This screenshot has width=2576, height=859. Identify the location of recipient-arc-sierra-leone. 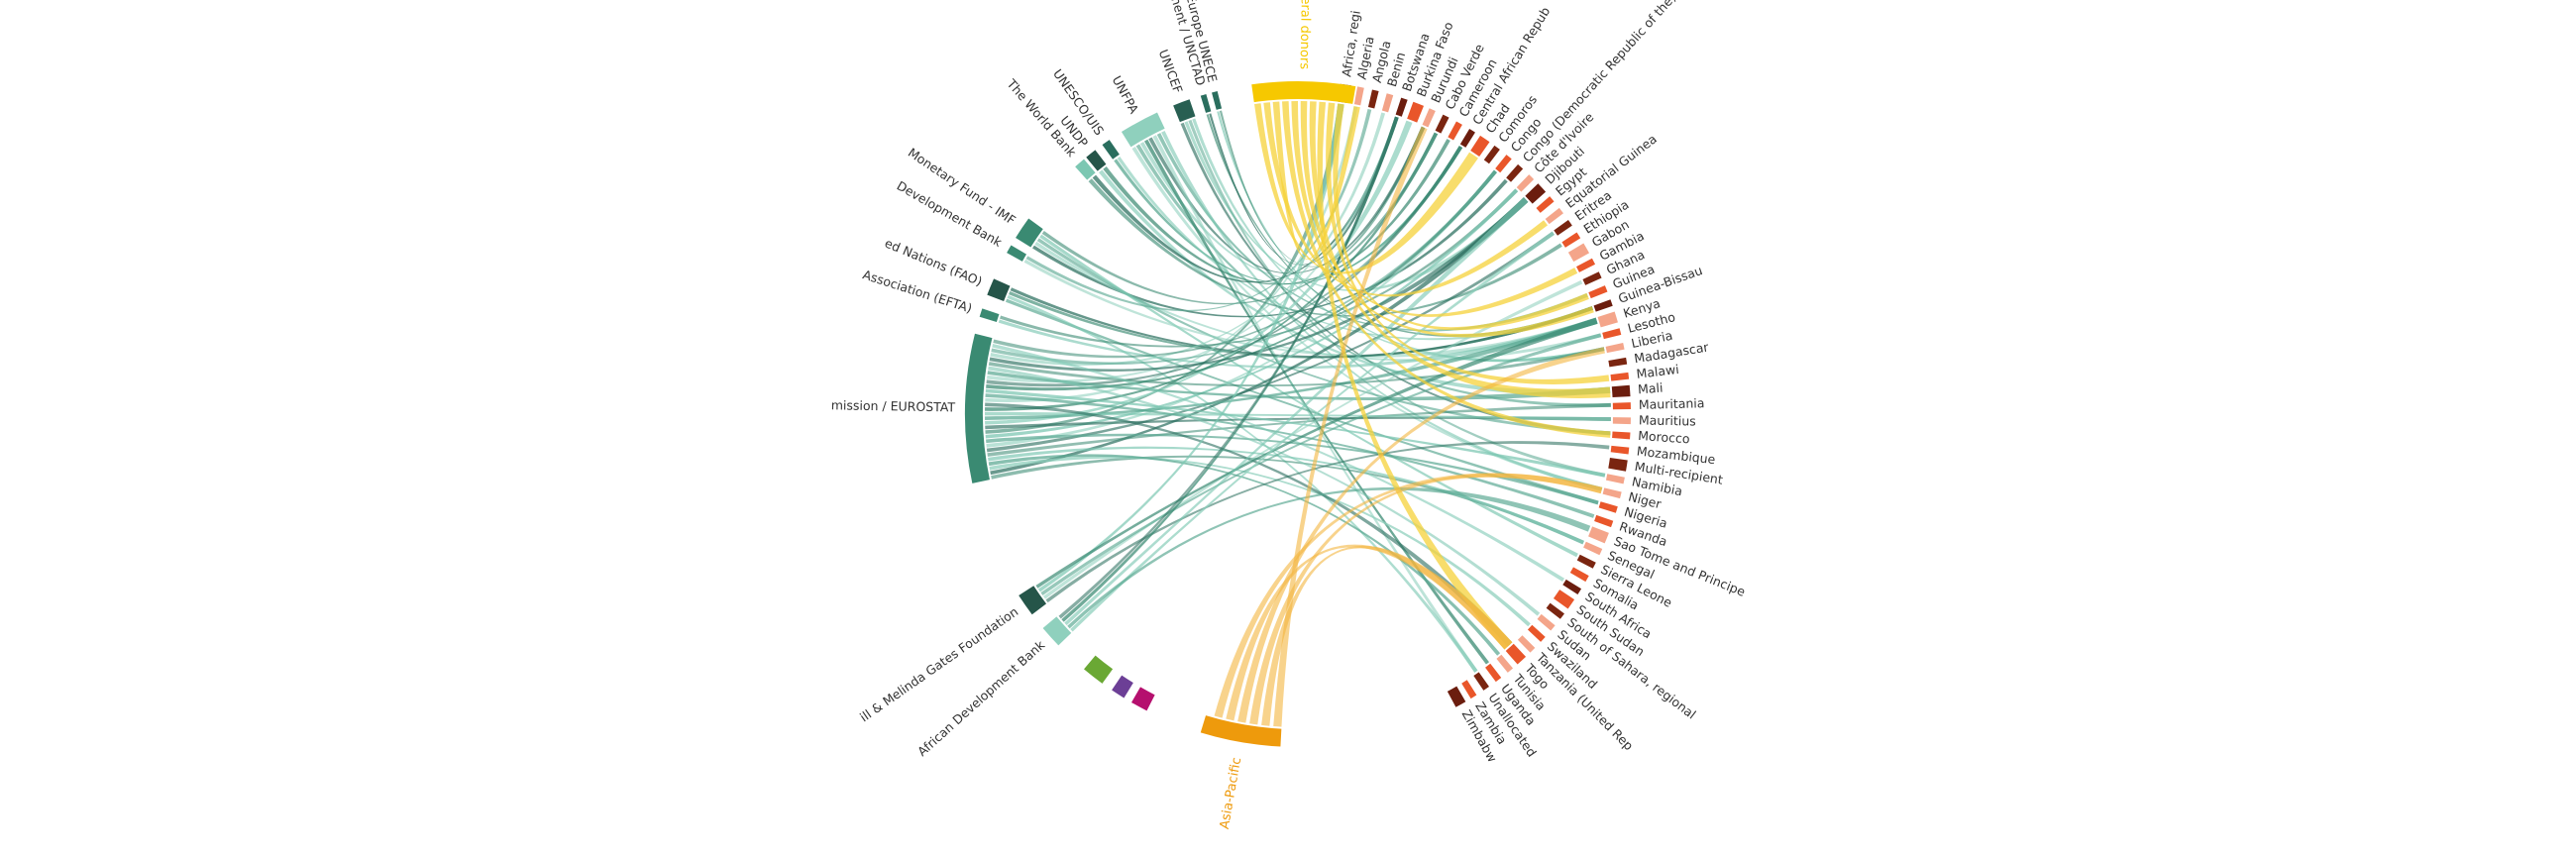
(1586, 561).